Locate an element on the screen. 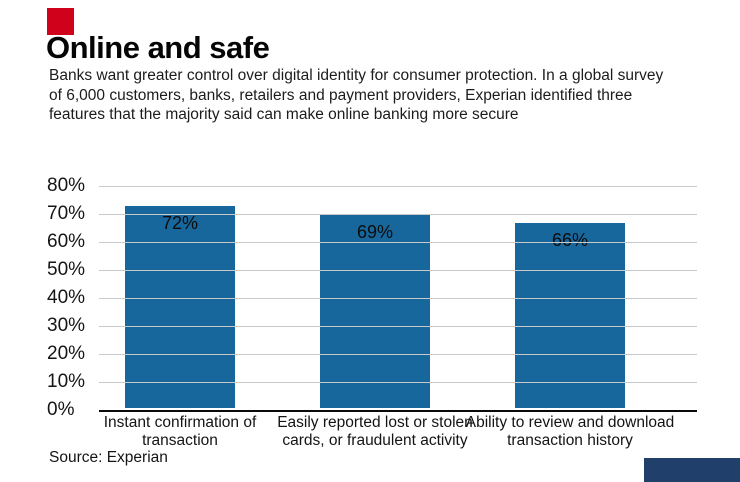 This screenshot has width=740, height=482. bar-lost-stolen-cards: 69% is located at coordinates (375, 311).